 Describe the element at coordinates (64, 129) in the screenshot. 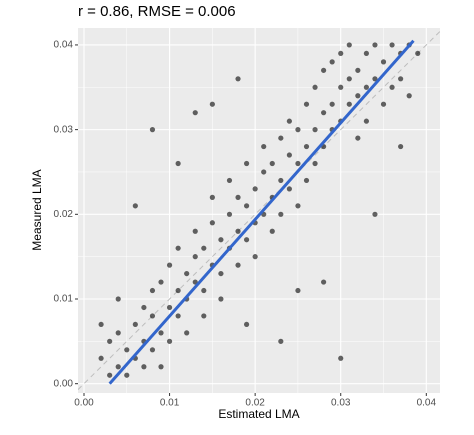

I see `y-tick-label: 0.03` at that location.